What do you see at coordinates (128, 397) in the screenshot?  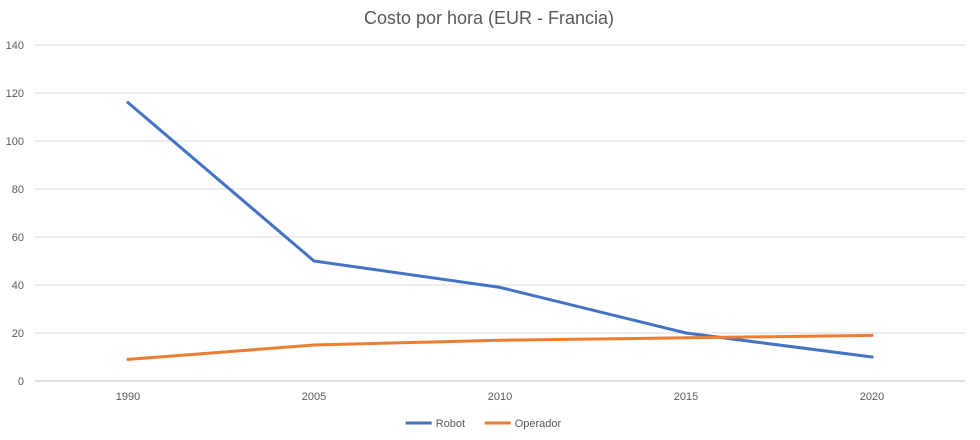 I see `x-tick-label: 1990` at bounding box center [128, 397].